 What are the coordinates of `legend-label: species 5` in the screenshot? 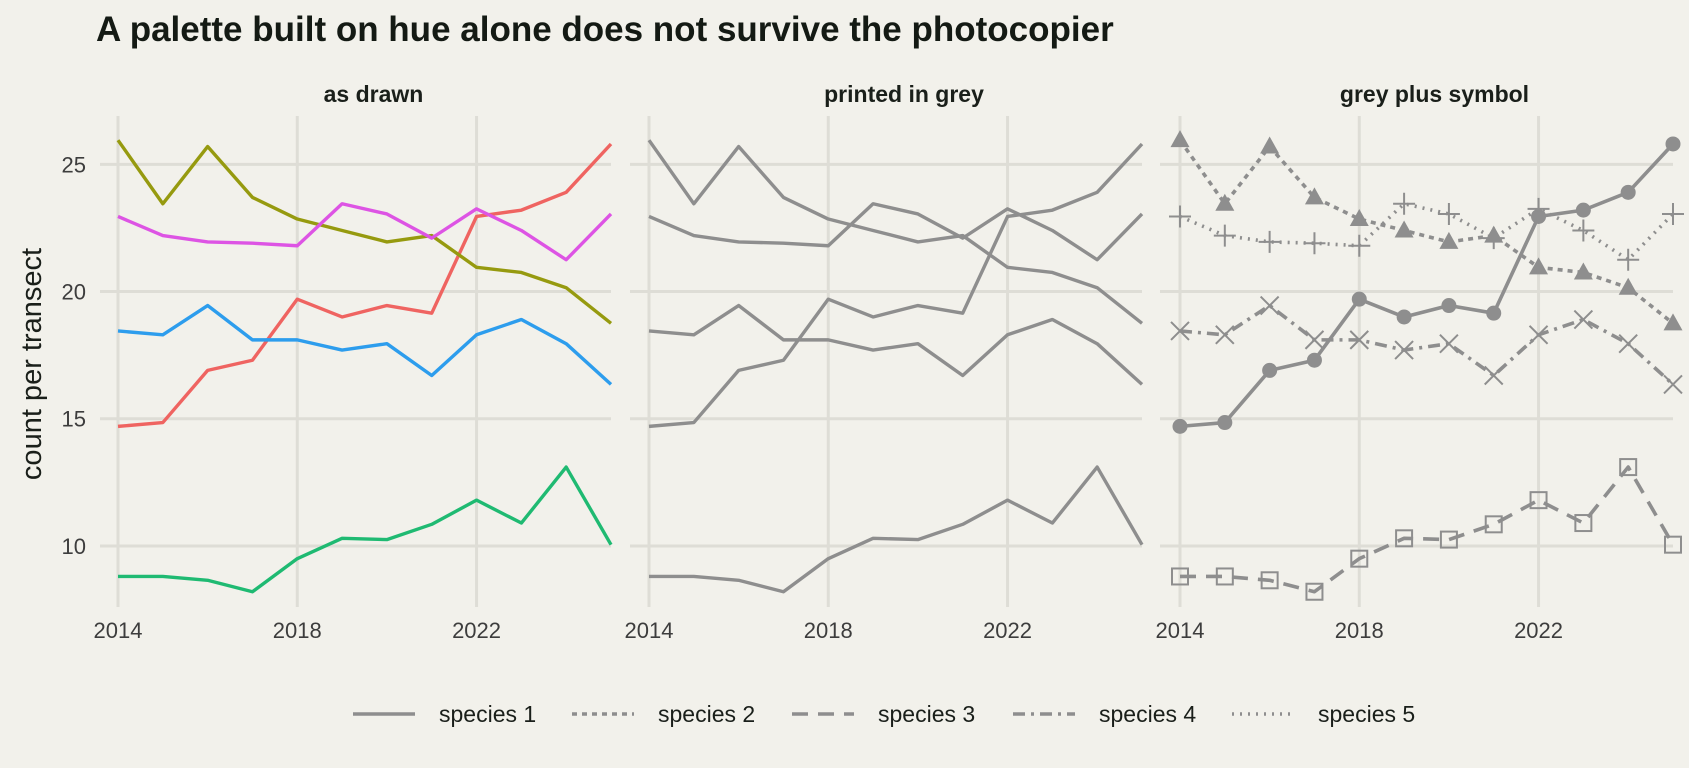 It's located at (1366, 714).